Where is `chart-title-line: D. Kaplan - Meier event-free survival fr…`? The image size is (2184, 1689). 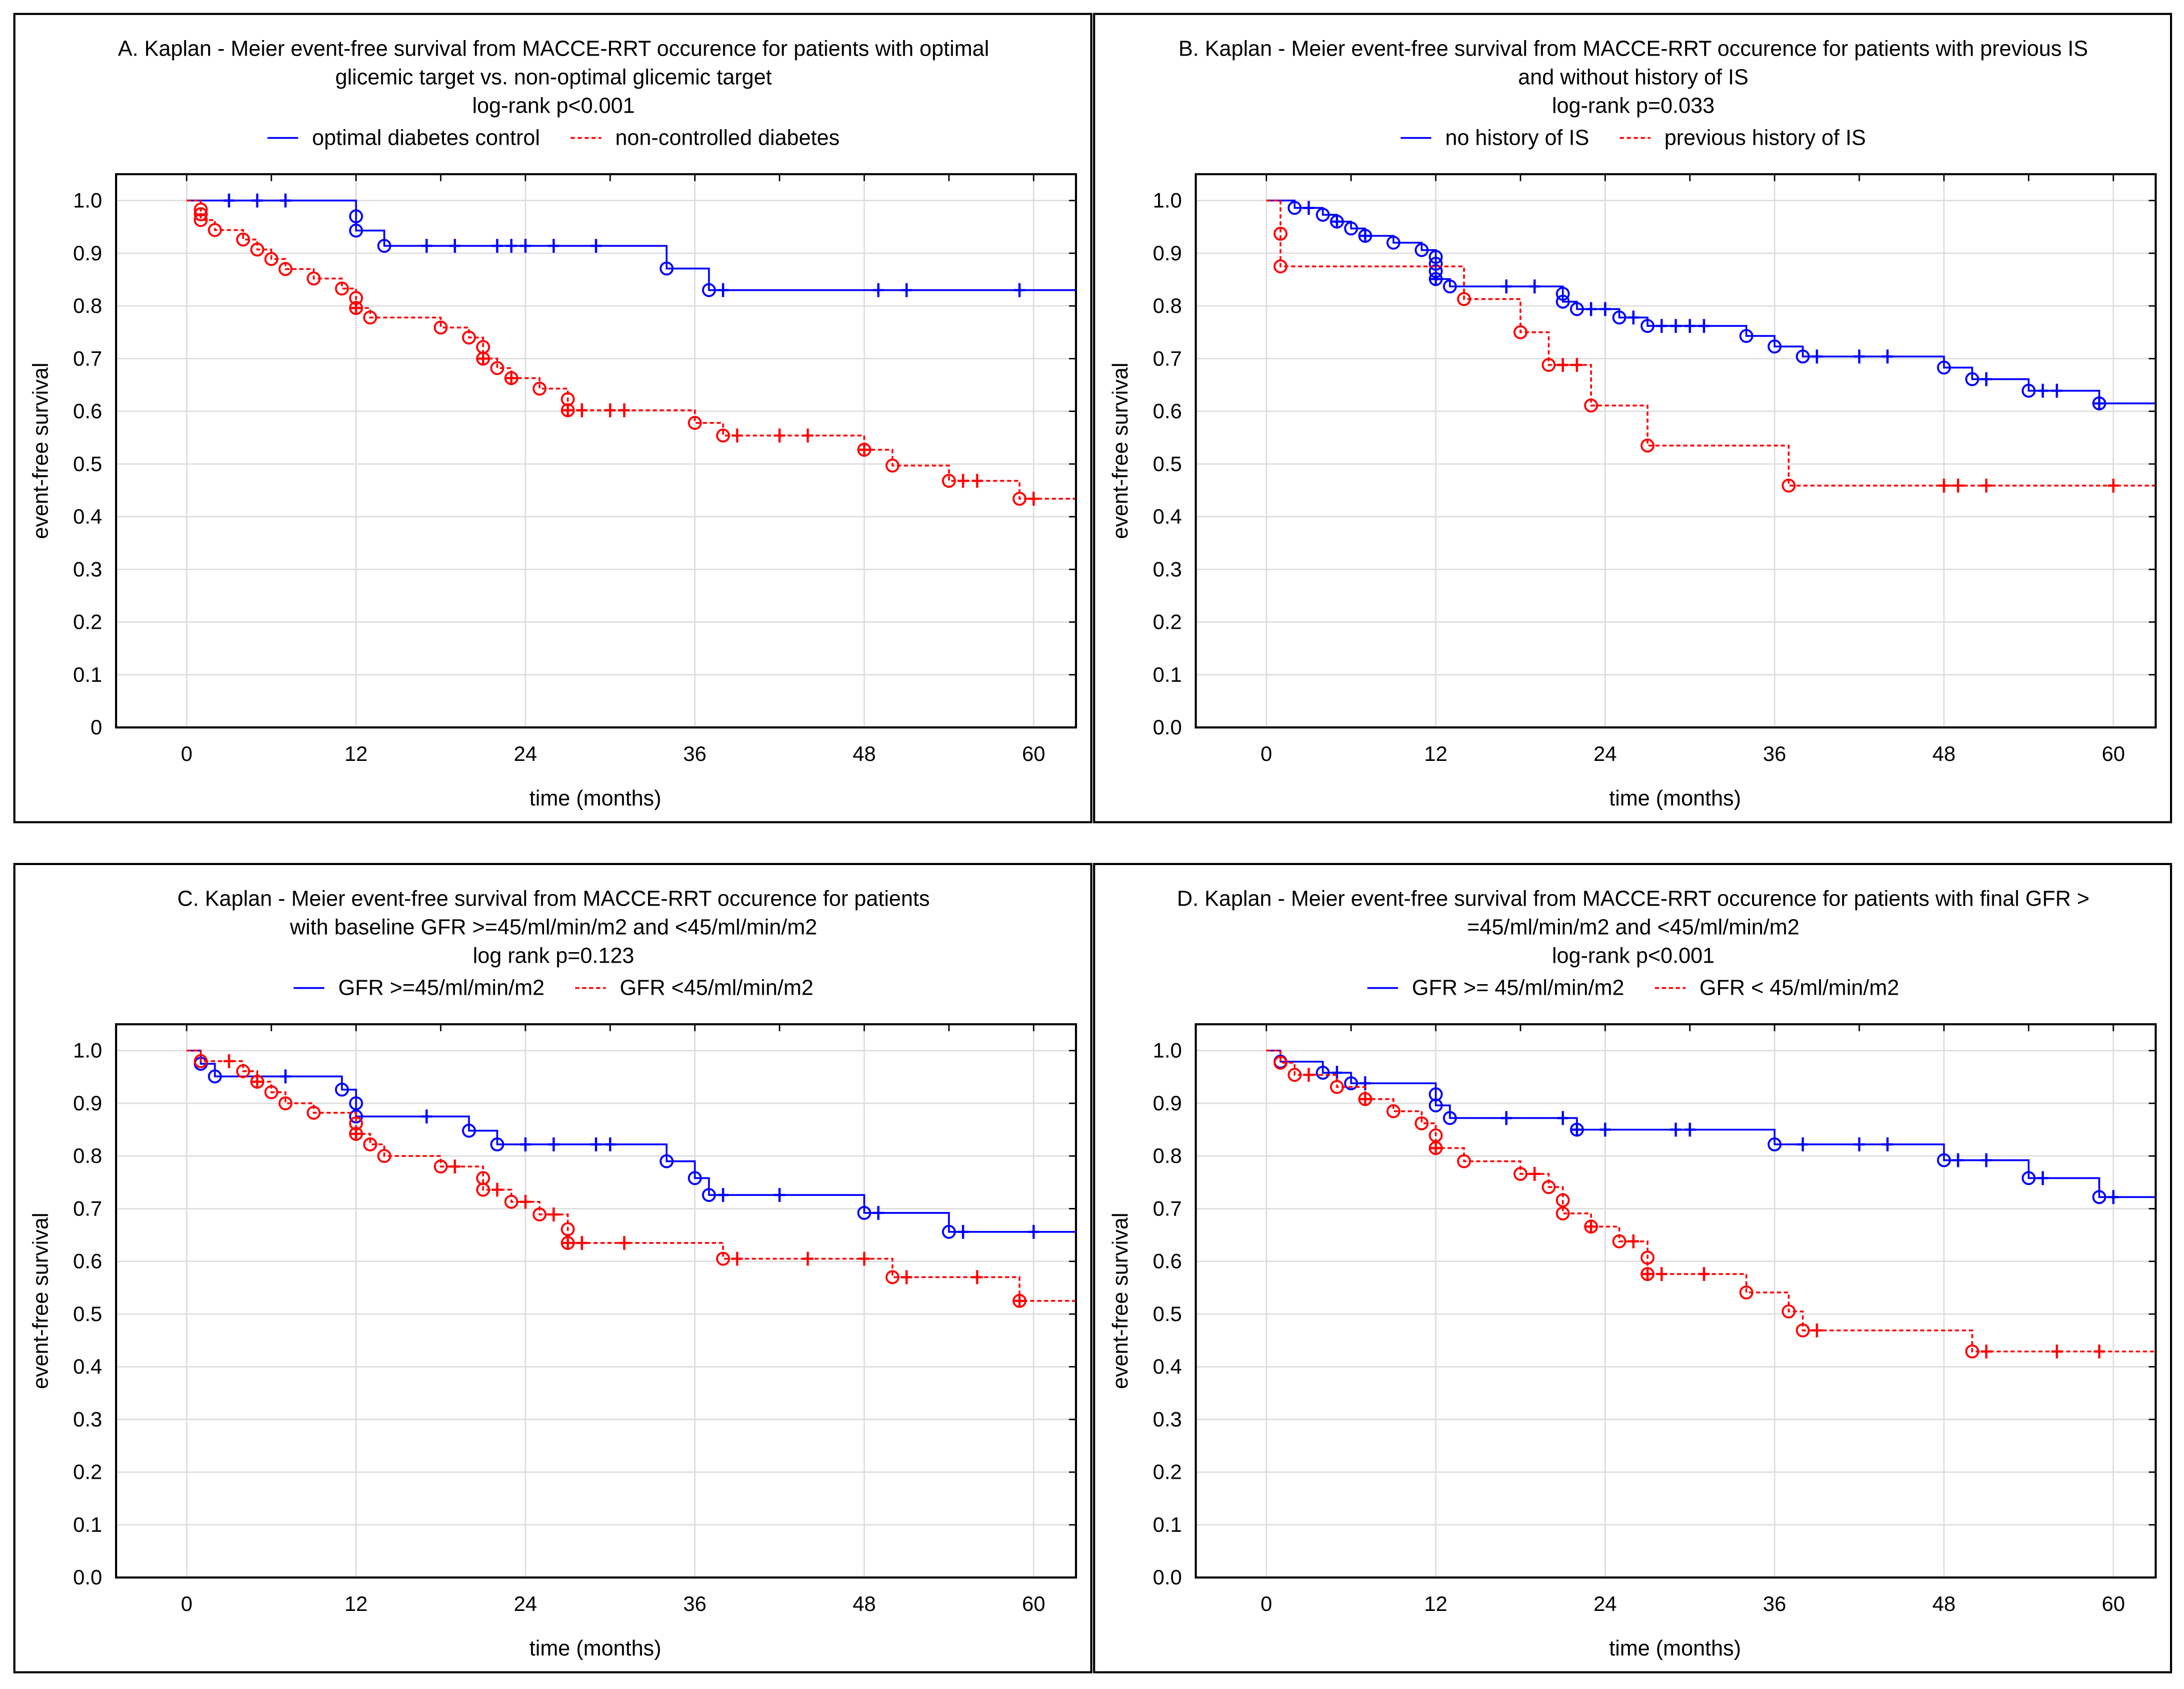
chart-title-line: D. Kaplan - Meier event-free survival fr… is located at coordinates (1633, 899).